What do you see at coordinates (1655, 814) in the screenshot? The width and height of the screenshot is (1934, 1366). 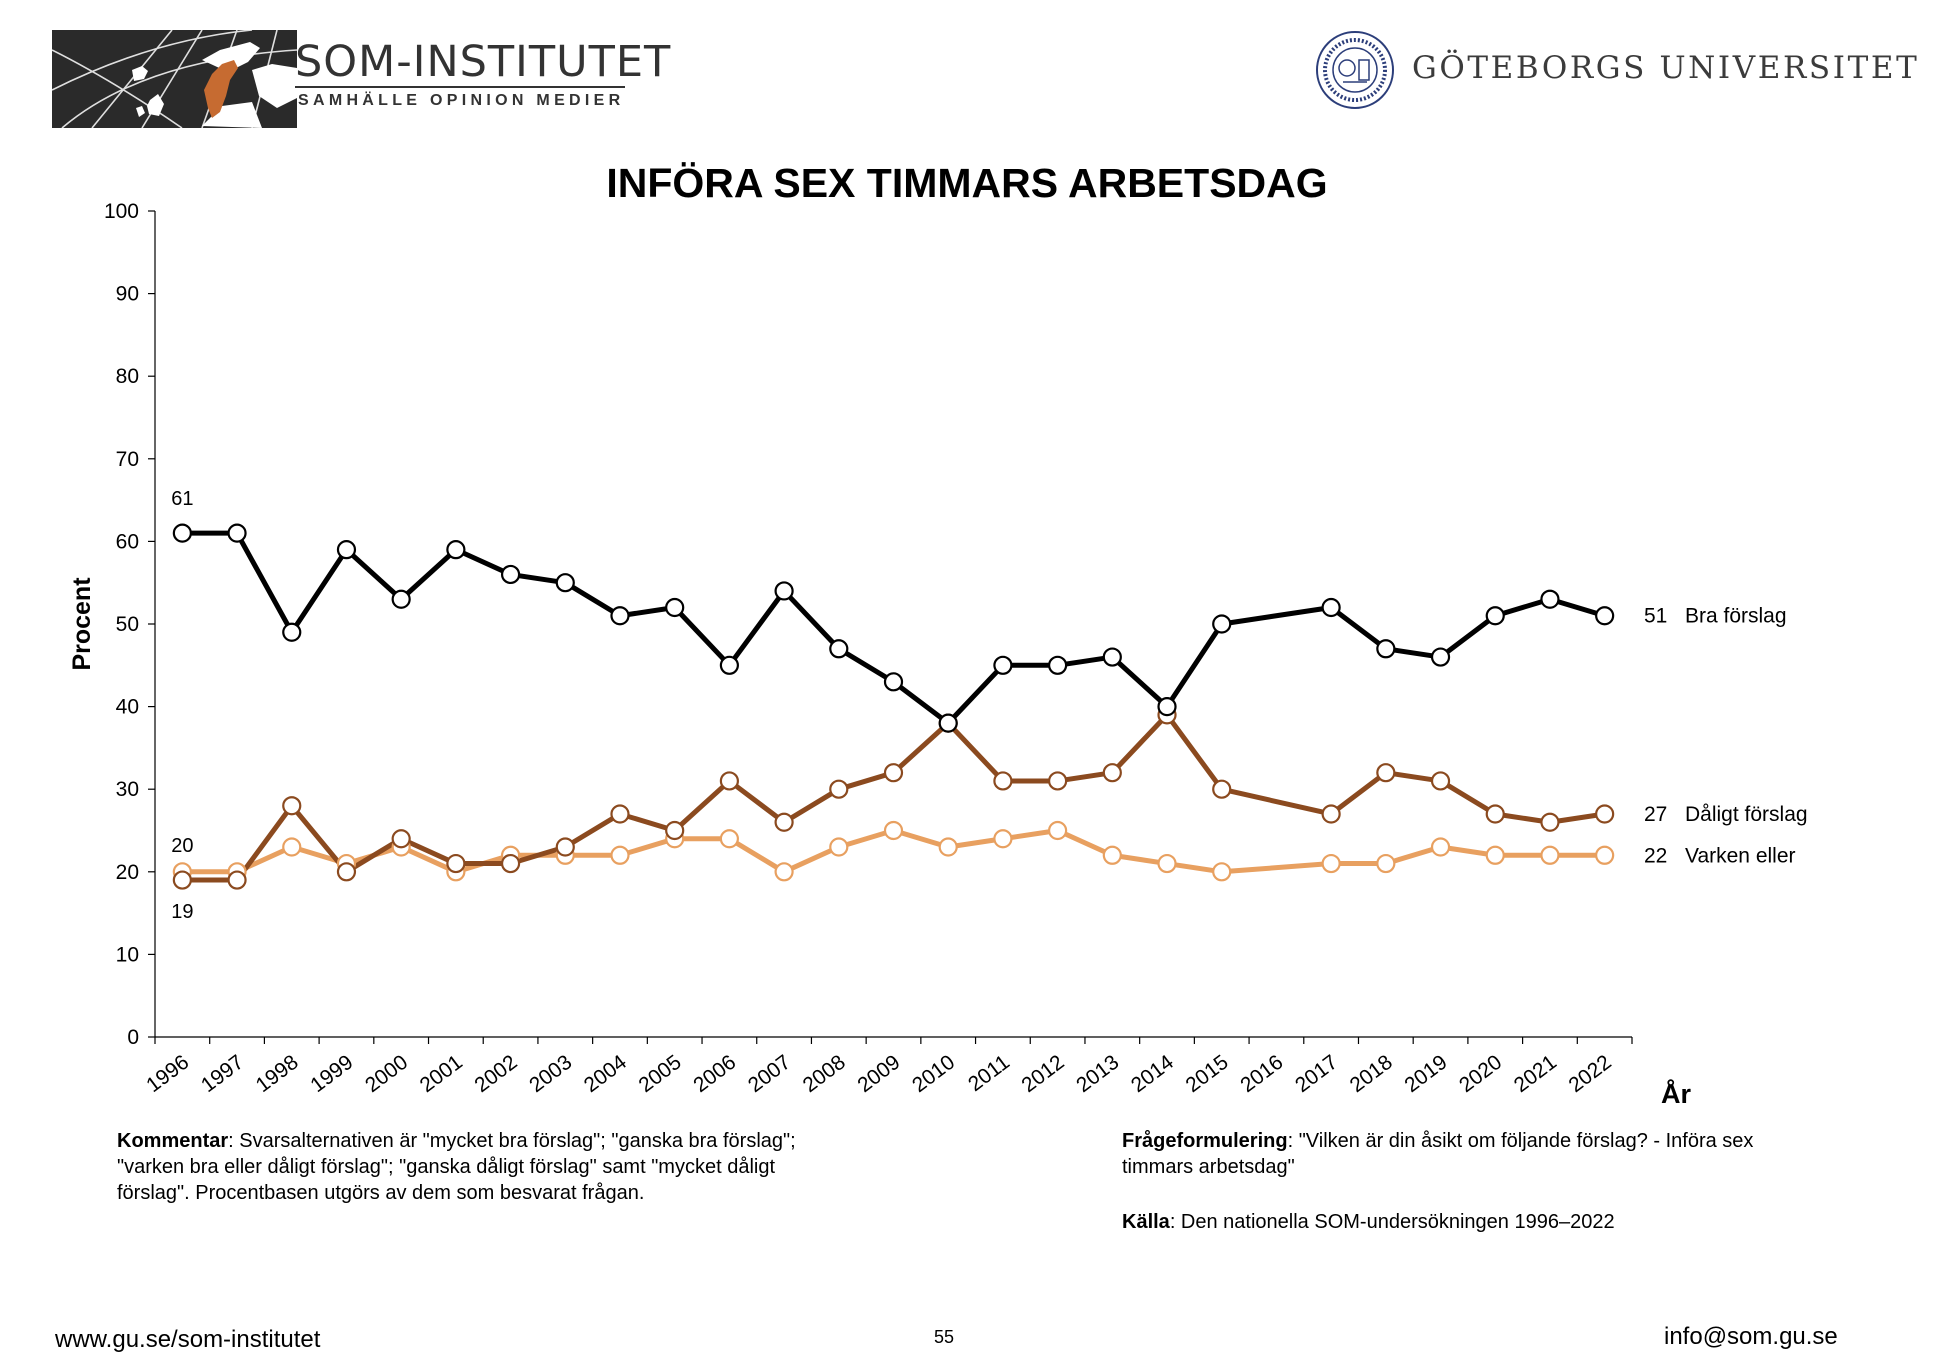 I see `end-value-label: 27` at bounding box center [1655, 814].